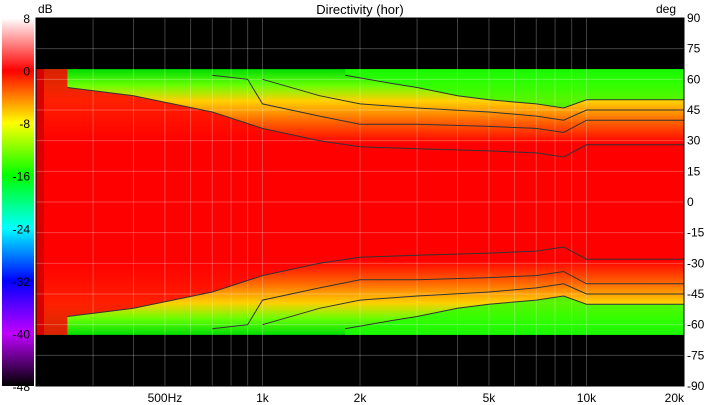  Describe the element at coordinates (666, 9) in the screenshot. I see `y-axis-unit: deg` at that location.